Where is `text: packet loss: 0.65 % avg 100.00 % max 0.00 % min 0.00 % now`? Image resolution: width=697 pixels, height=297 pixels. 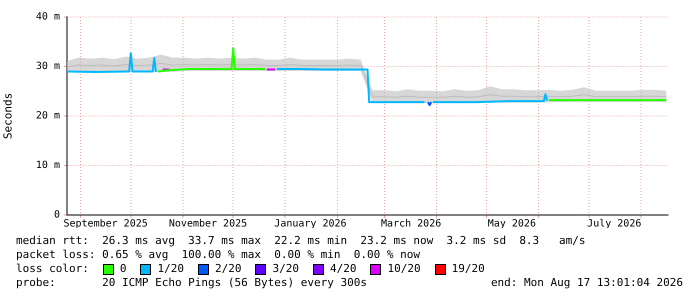
text: packet loss: 0.65 % avg 100.00 % max 0.00 % min 0.00 % now is located at coordinates (218, 255).